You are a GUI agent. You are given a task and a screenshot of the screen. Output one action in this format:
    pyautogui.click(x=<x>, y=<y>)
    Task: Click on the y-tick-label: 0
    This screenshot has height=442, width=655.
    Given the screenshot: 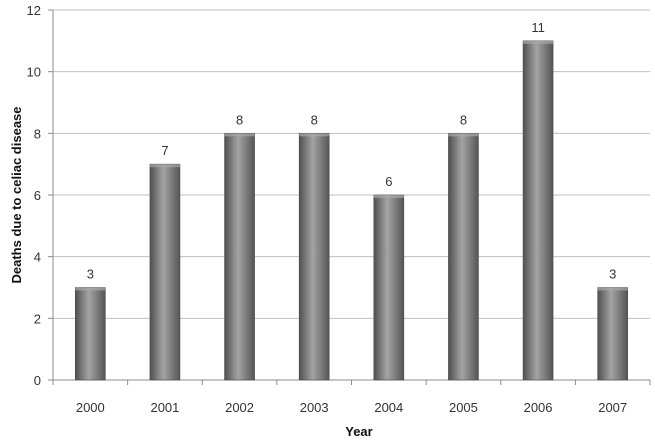 What is the action you would take?
    pyautogui.click(x=37, y=380)
    